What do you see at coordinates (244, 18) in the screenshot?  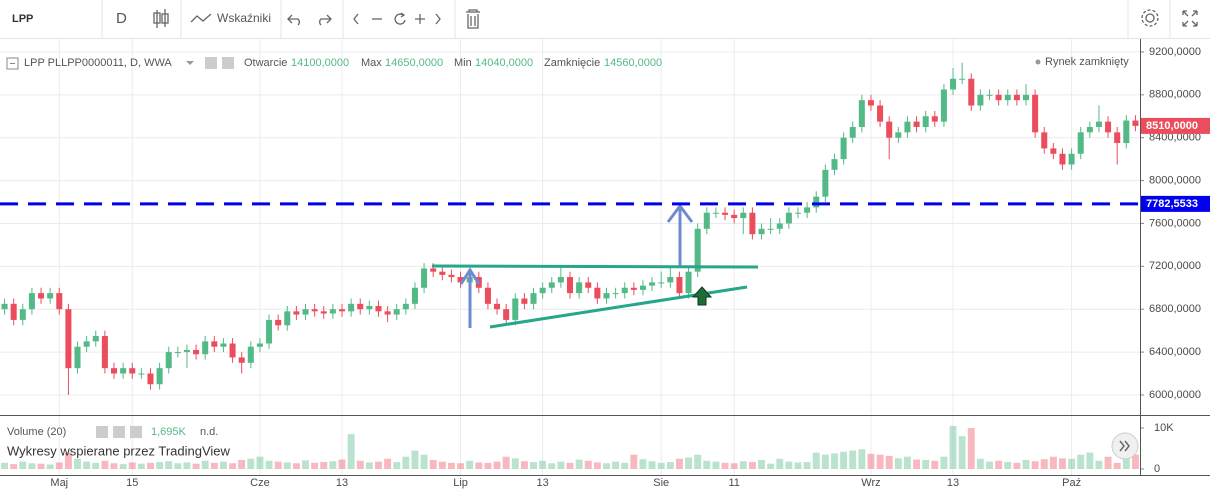 I see `indicators-button: Wskaźniki` at bounding box center [244, 18].